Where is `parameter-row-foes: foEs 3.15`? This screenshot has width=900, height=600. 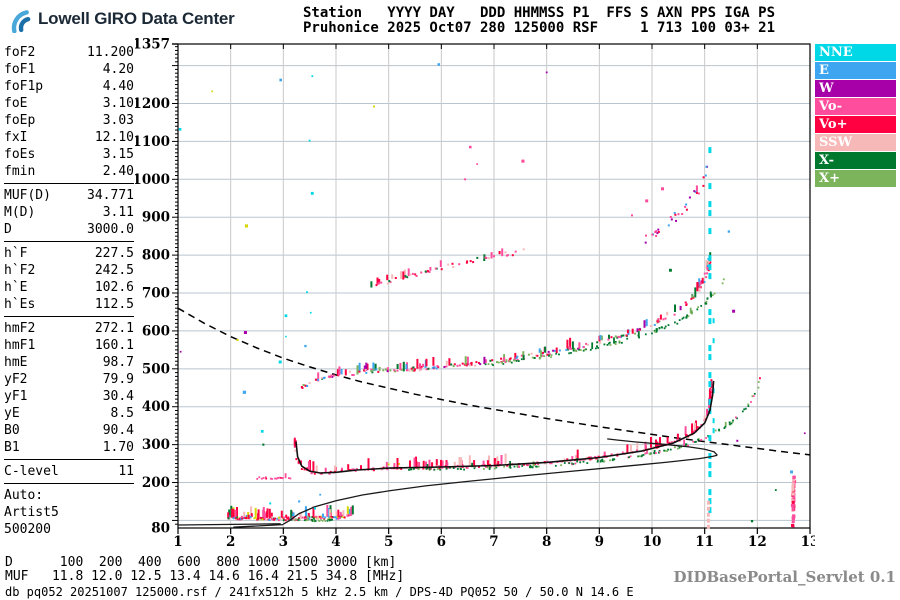 parameter-row-foes: foEs 3.15 is located at coordinates (69, 154).